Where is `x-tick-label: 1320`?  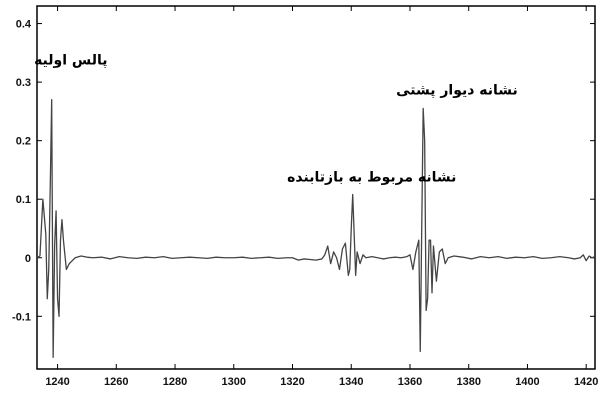
x-tick-label: 1320 is located at coordinates (292, 382).